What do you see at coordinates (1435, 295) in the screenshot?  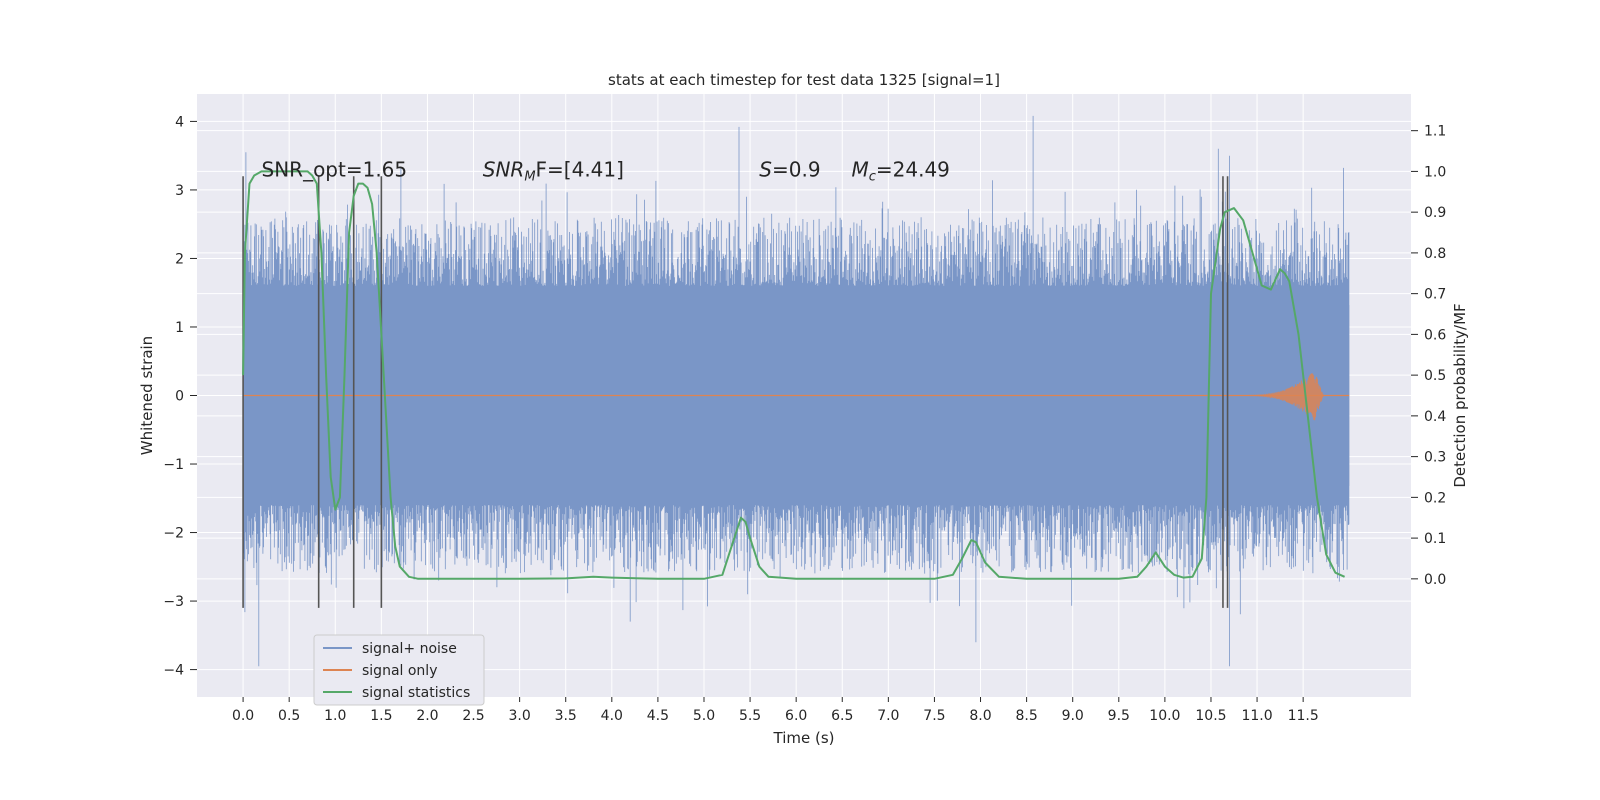 I see `right-y-tick-label-7: 0.7` at bounding box center [1435, 295].